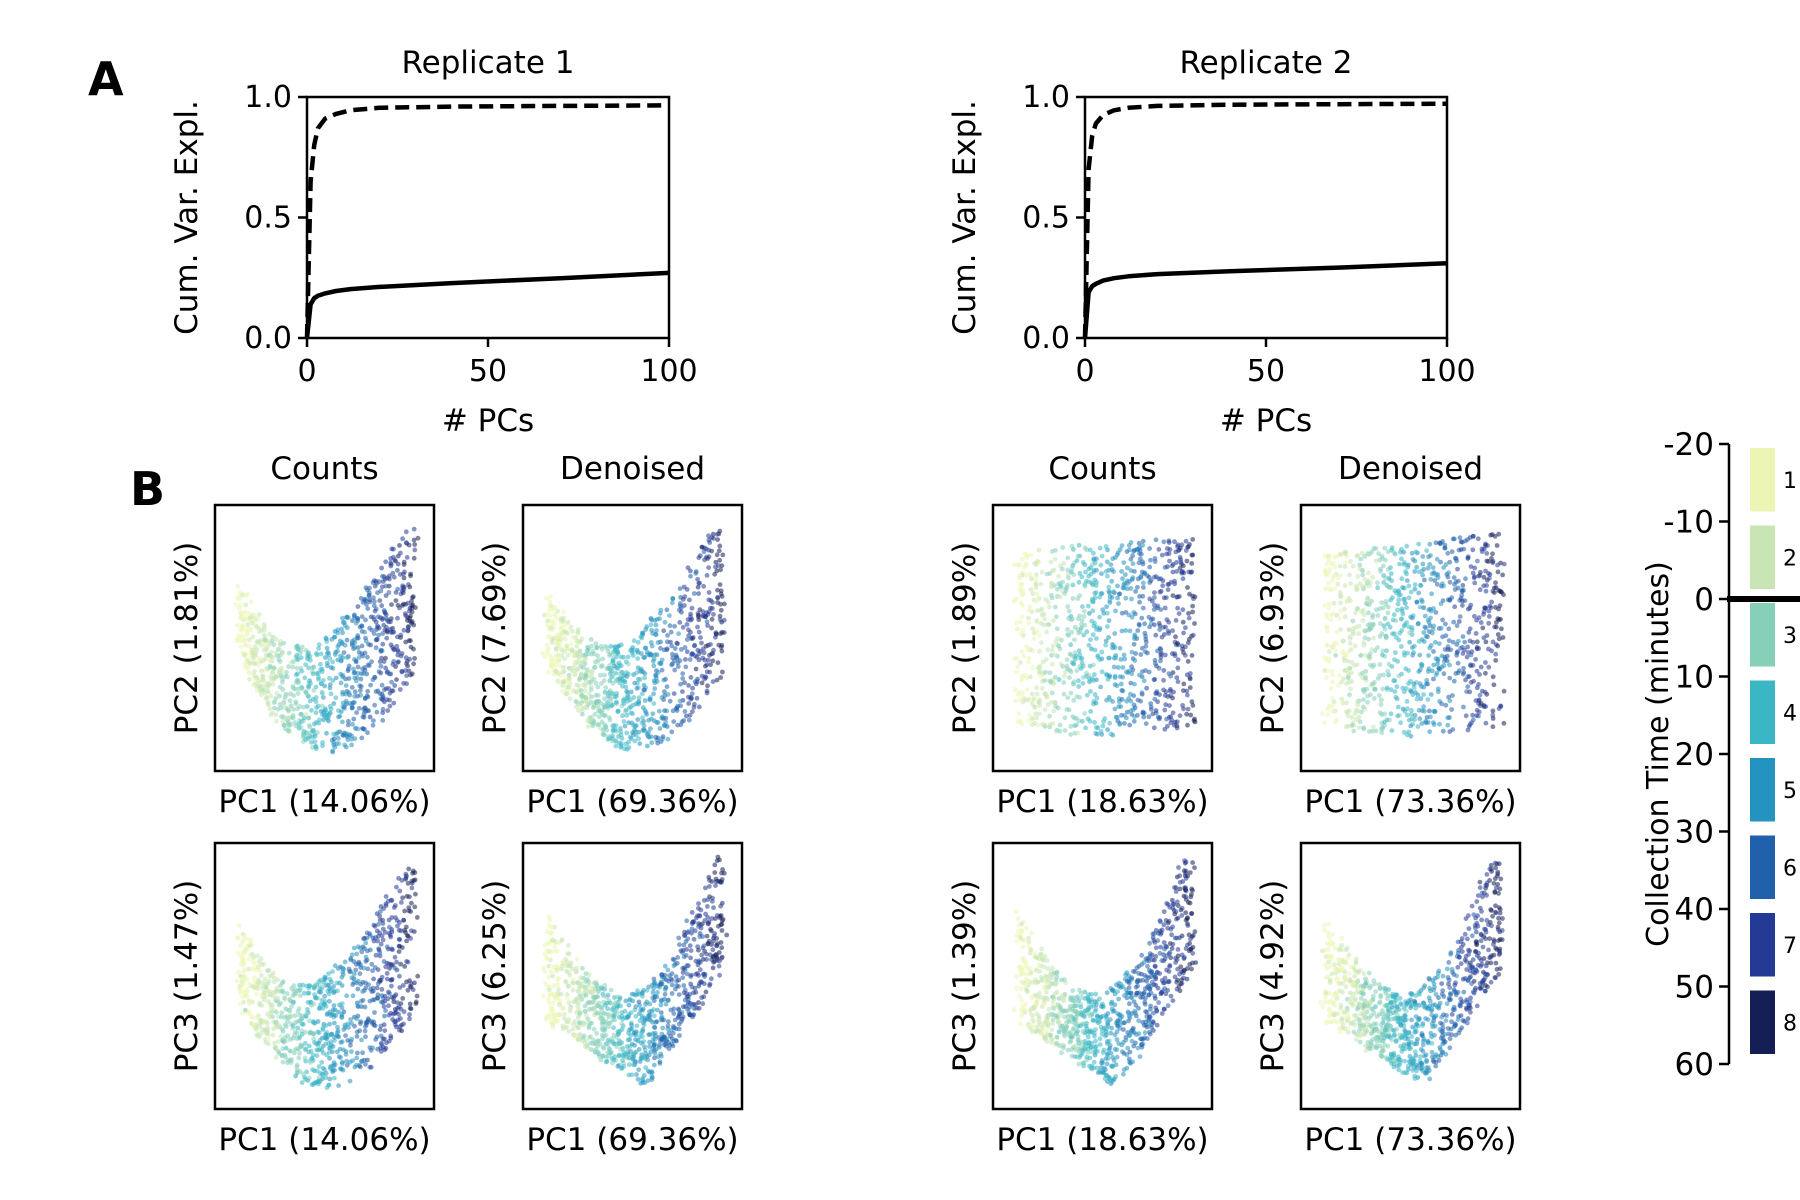 This screenshot has width=1800, height=1200. What do you see at coordinates (632, 1140) in the screenshot?
I see `x-axis-label: PC1 (69.36%)` at bounding box center [632, 1140].